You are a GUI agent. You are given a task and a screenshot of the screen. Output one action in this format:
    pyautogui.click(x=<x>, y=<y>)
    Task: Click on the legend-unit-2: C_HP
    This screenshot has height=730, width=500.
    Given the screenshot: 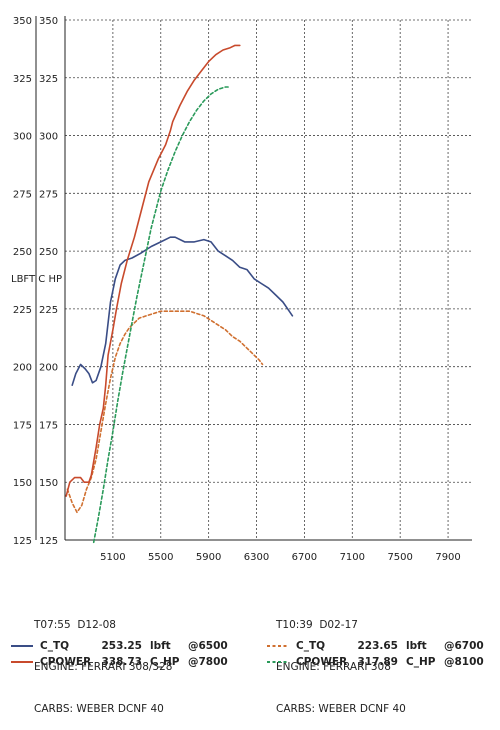 What is the action you would take?
    pyautogui.click(x=165, y=662)
    